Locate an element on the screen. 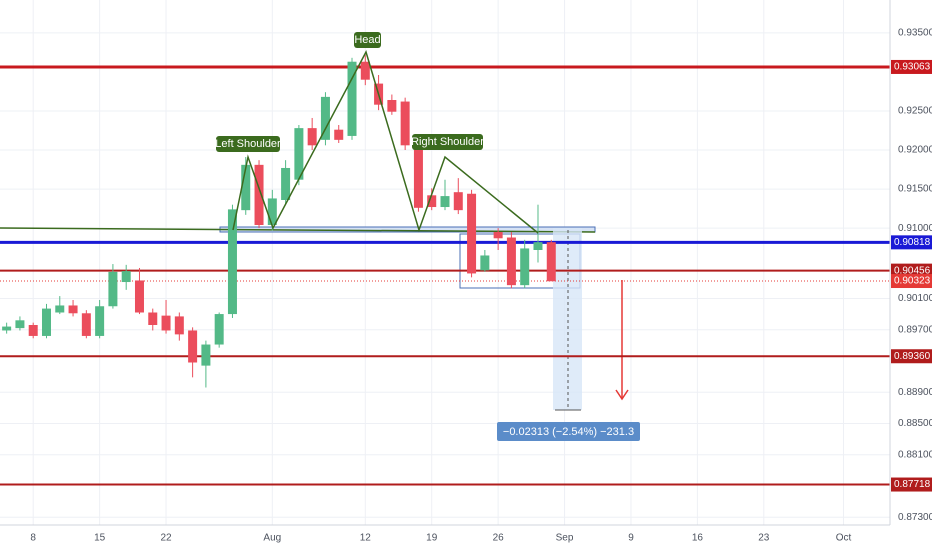  annotation: Left Shoulder is located at coordinates (248, 144).